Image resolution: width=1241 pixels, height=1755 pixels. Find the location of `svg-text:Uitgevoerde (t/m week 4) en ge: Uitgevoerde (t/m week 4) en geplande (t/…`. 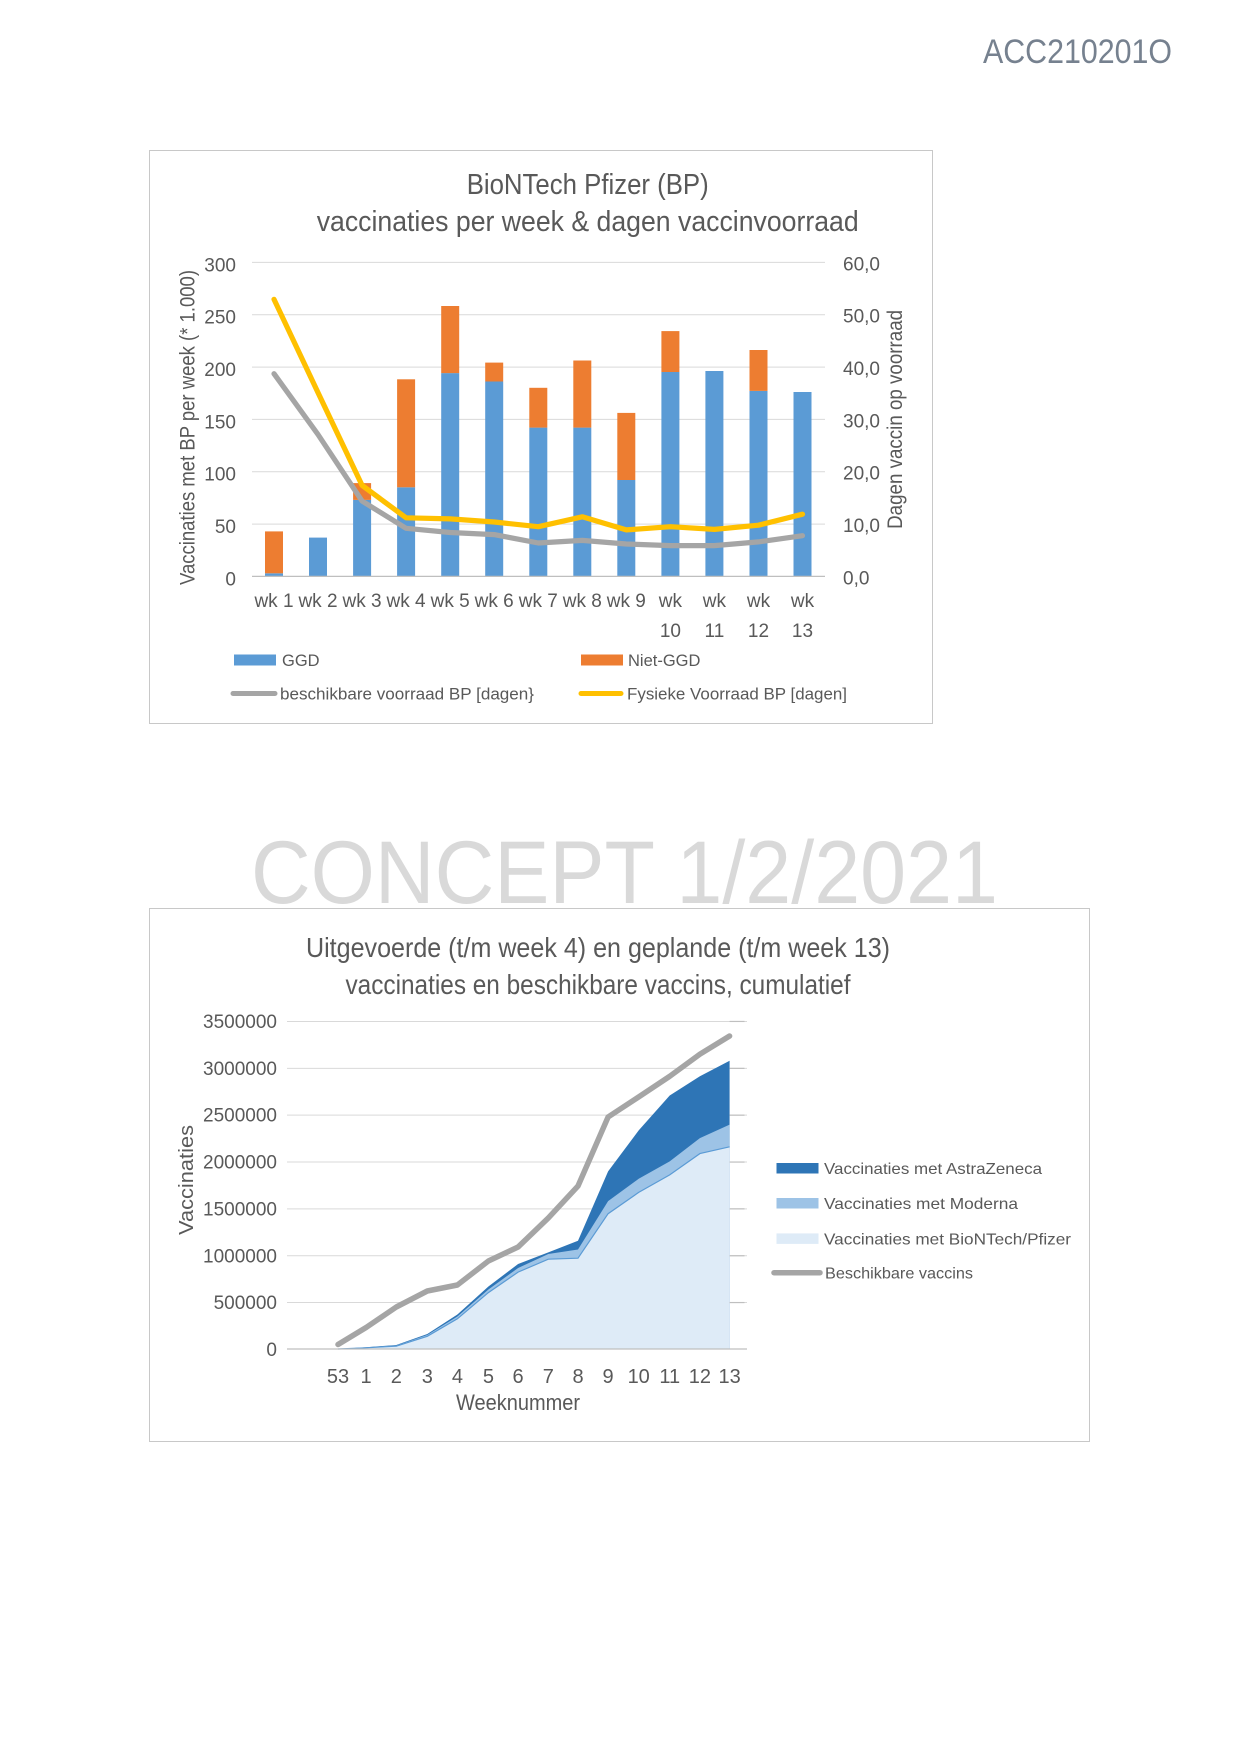

svg-text:Uitgevoerde (t/m week 4) en ge: Uitgevoerde (t/m week 4) en geplande (t/… is located at coordinates (598, 947).